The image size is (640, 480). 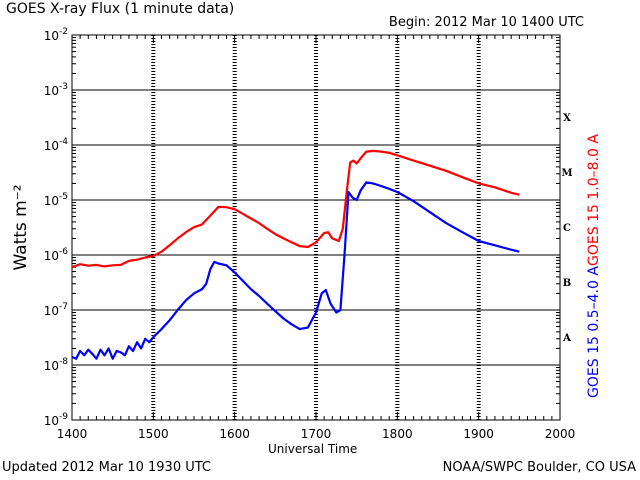 I want to click on y-tick-label: 10⁻⁷, so click(x=56, y=310).